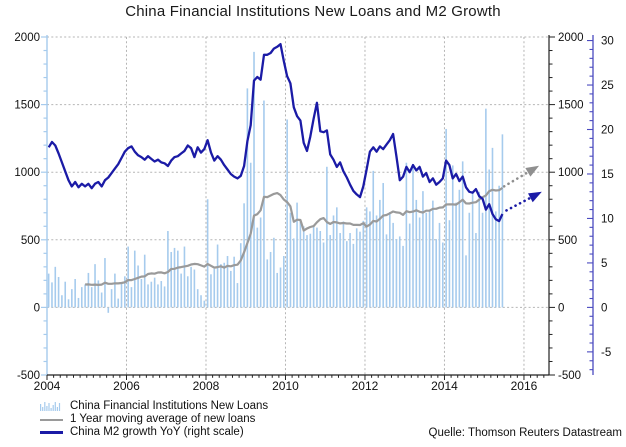 Image resolution: width=626 pixels, height=447 pixels. I want to click on svg-text: 2012, so click(365, 386).